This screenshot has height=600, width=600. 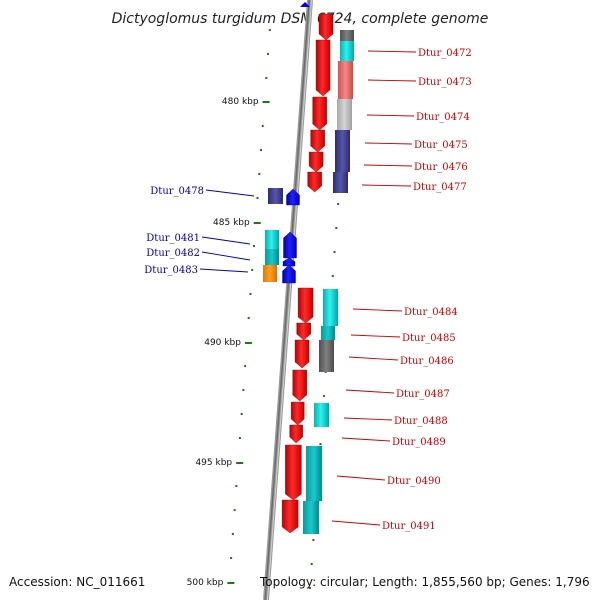 I want to click on gene-label: Dtur_0489, so click(x=419, y=442).